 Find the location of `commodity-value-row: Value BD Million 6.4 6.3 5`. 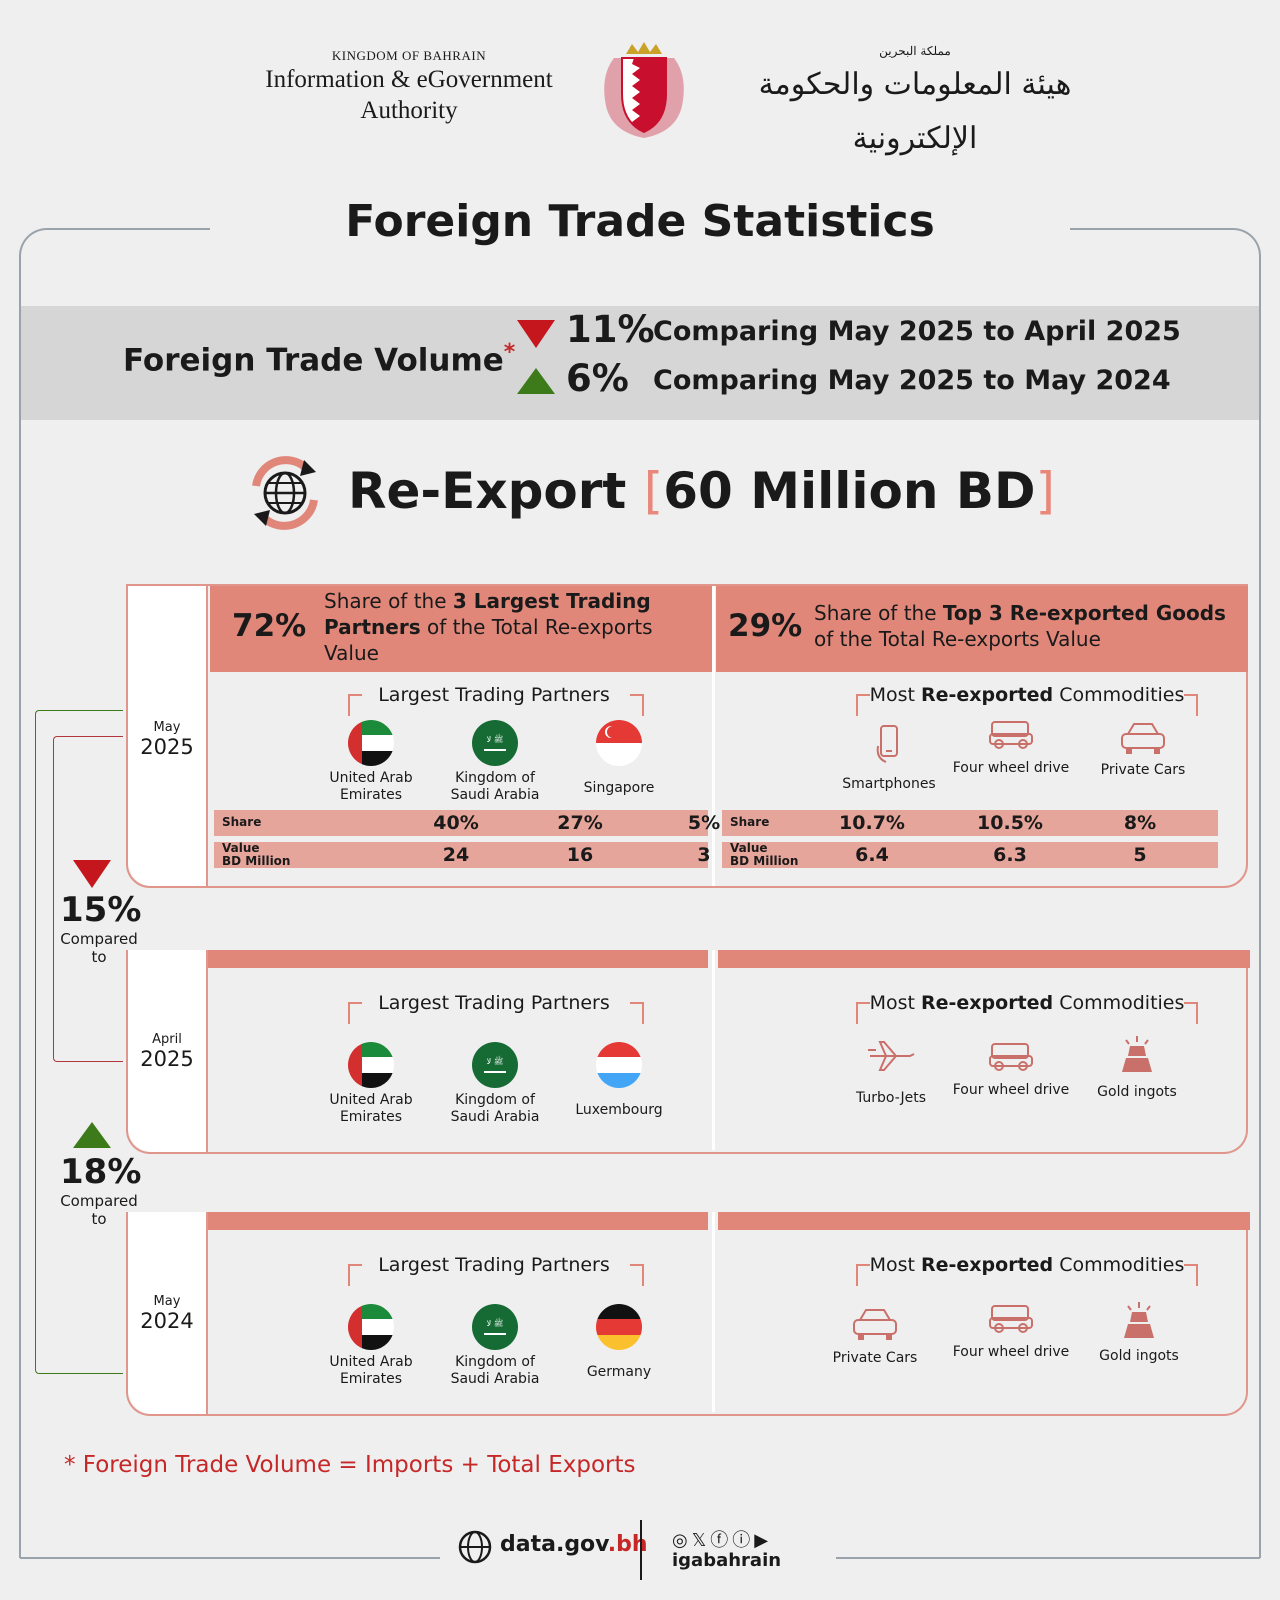

commodity-value-row: Value BD Million 6.4 6.3 5 is located at coordinates (970, 855).